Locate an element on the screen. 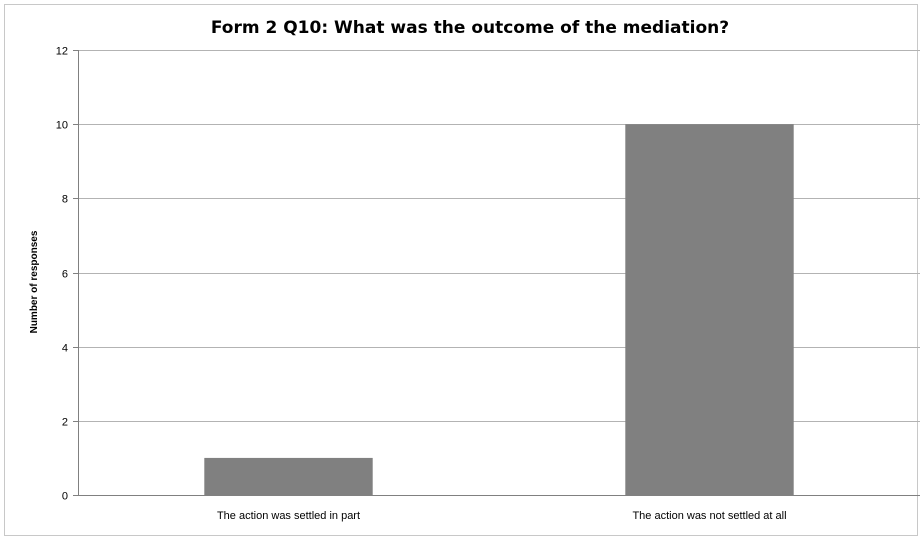 Image resolution: width=924 pixels, height=542 pixels. y-tick-label: 10 is located at coordinates (62, 126).